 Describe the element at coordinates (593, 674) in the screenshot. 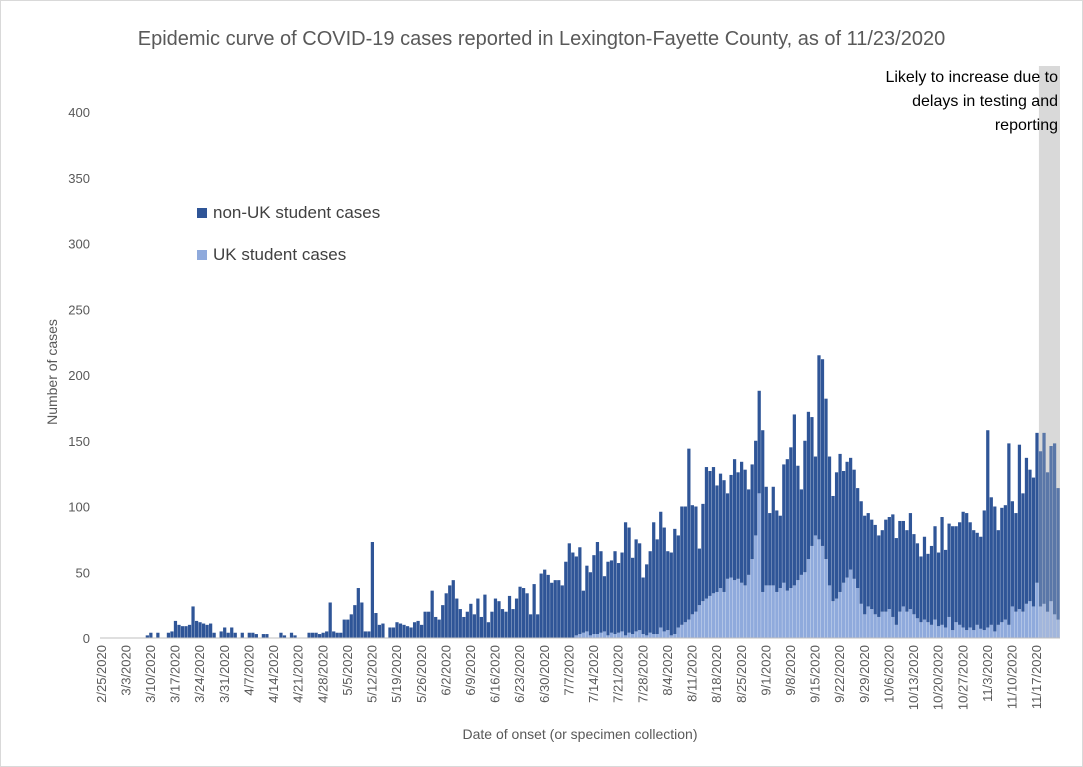

I see `x-tick-label: 7/14/2020` at that location.